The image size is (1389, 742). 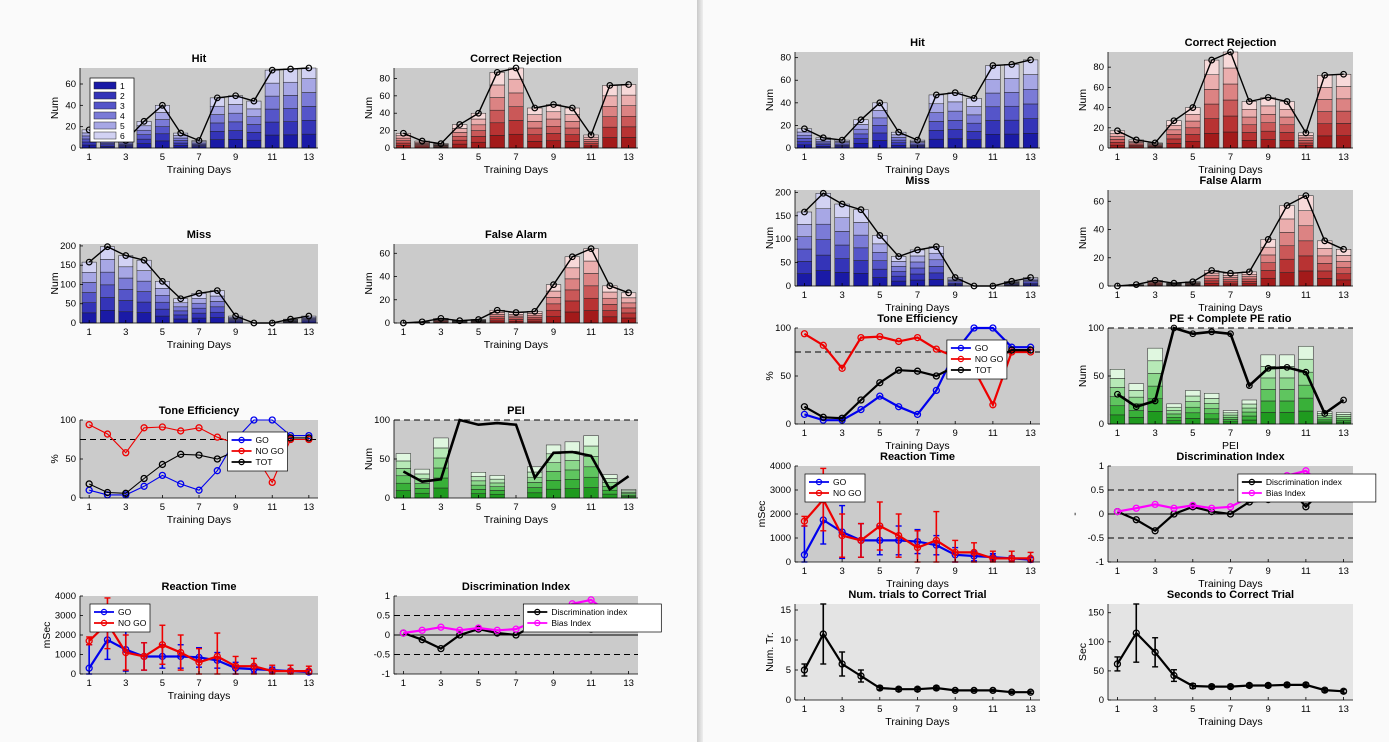 What do you see at coordinates (762, 514) in the screenshot?
I see `y-axis-label: mSec` at bounding box center [762, 514].